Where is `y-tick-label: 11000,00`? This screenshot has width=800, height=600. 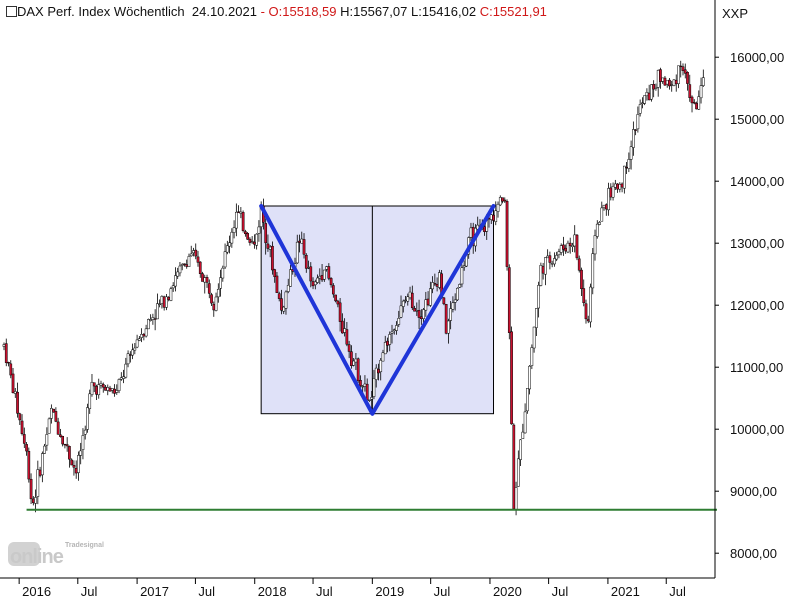
y-tick-label: 11000,00 is located at coordinates (756, 367).